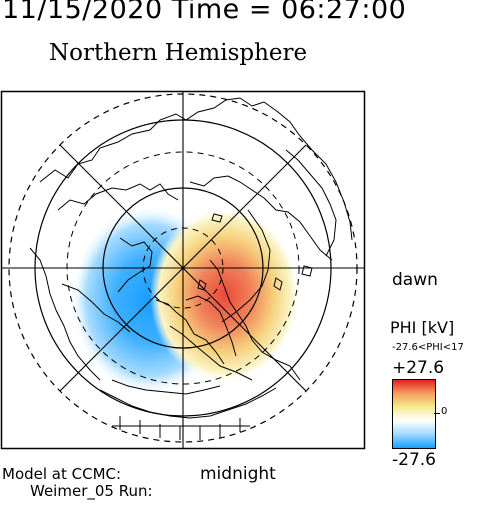  What do you see at coordinates (62, 474) in the screenshot?
I see `model-label: Model at CCMC:` at bounding box center [62, 474].